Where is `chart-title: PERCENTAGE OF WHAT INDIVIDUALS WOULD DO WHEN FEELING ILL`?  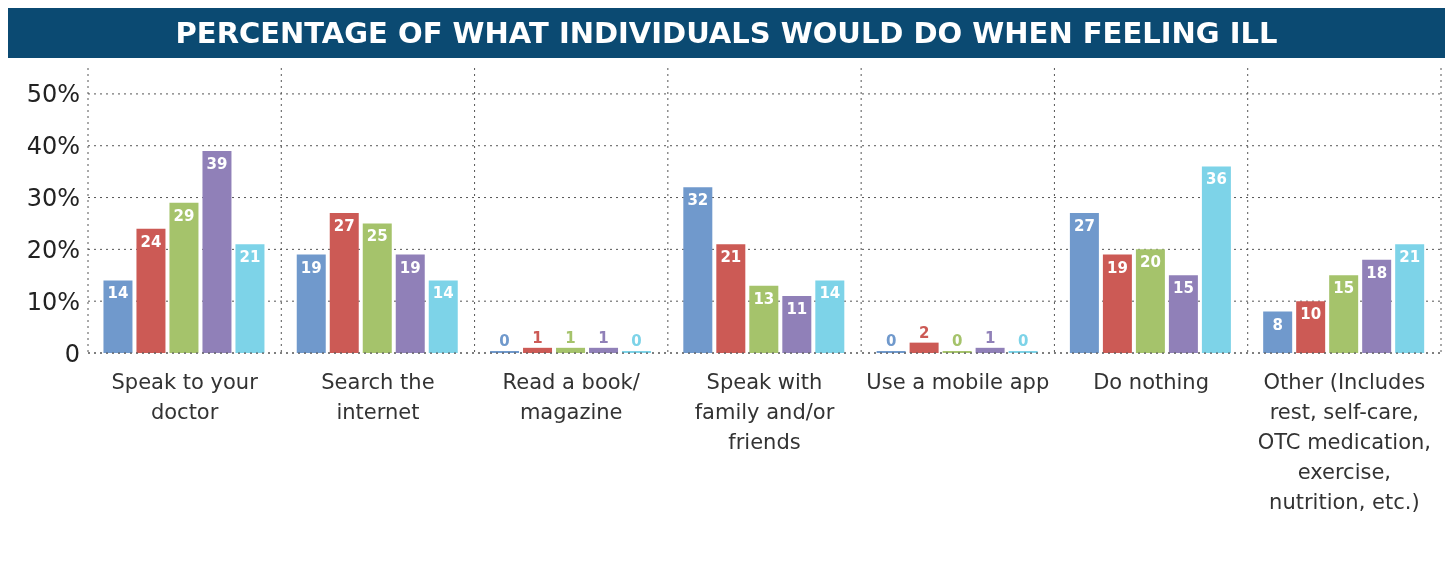 chart-title: PERCENTAGE OF WHAT INDIVIDUALS WOULD DO WHEN FEELING ILL is located at coordinates (726, 33).